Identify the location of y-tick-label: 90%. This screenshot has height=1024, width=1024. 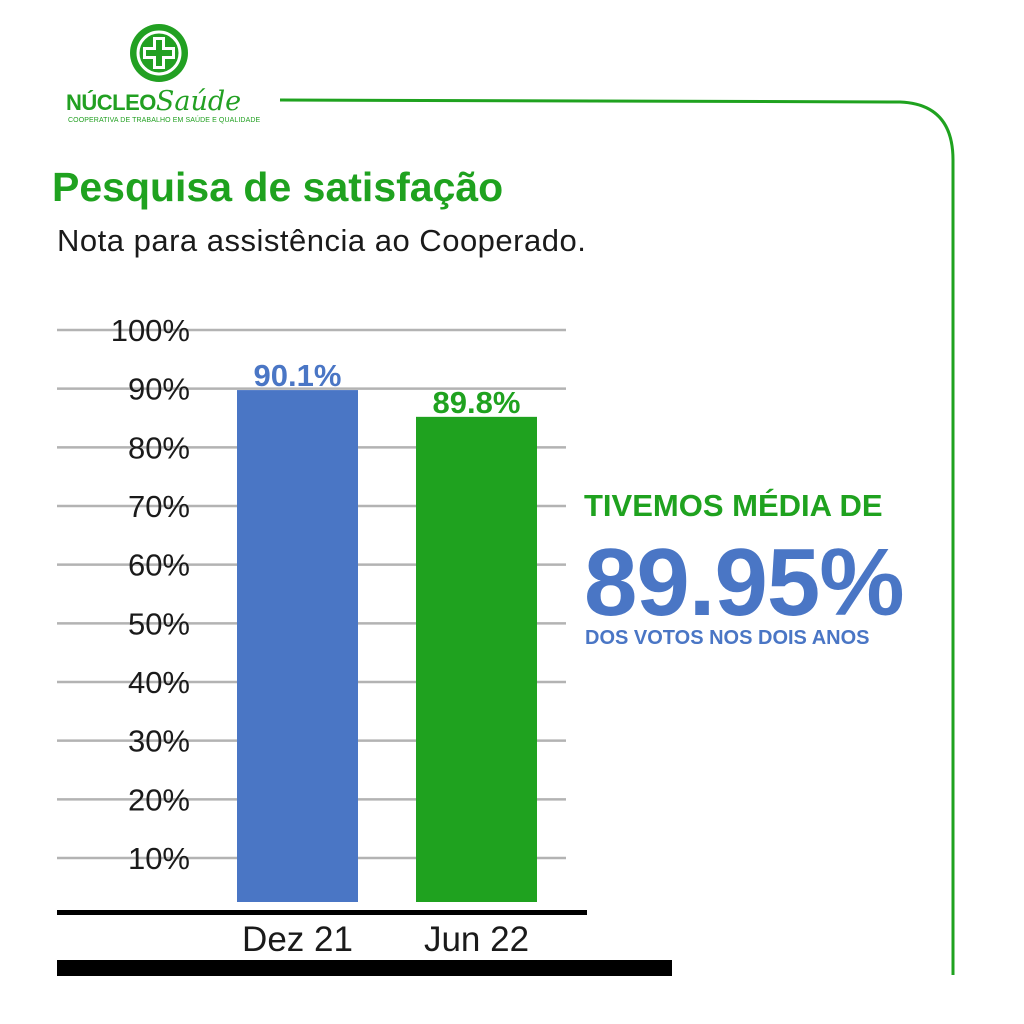
(159, 389).